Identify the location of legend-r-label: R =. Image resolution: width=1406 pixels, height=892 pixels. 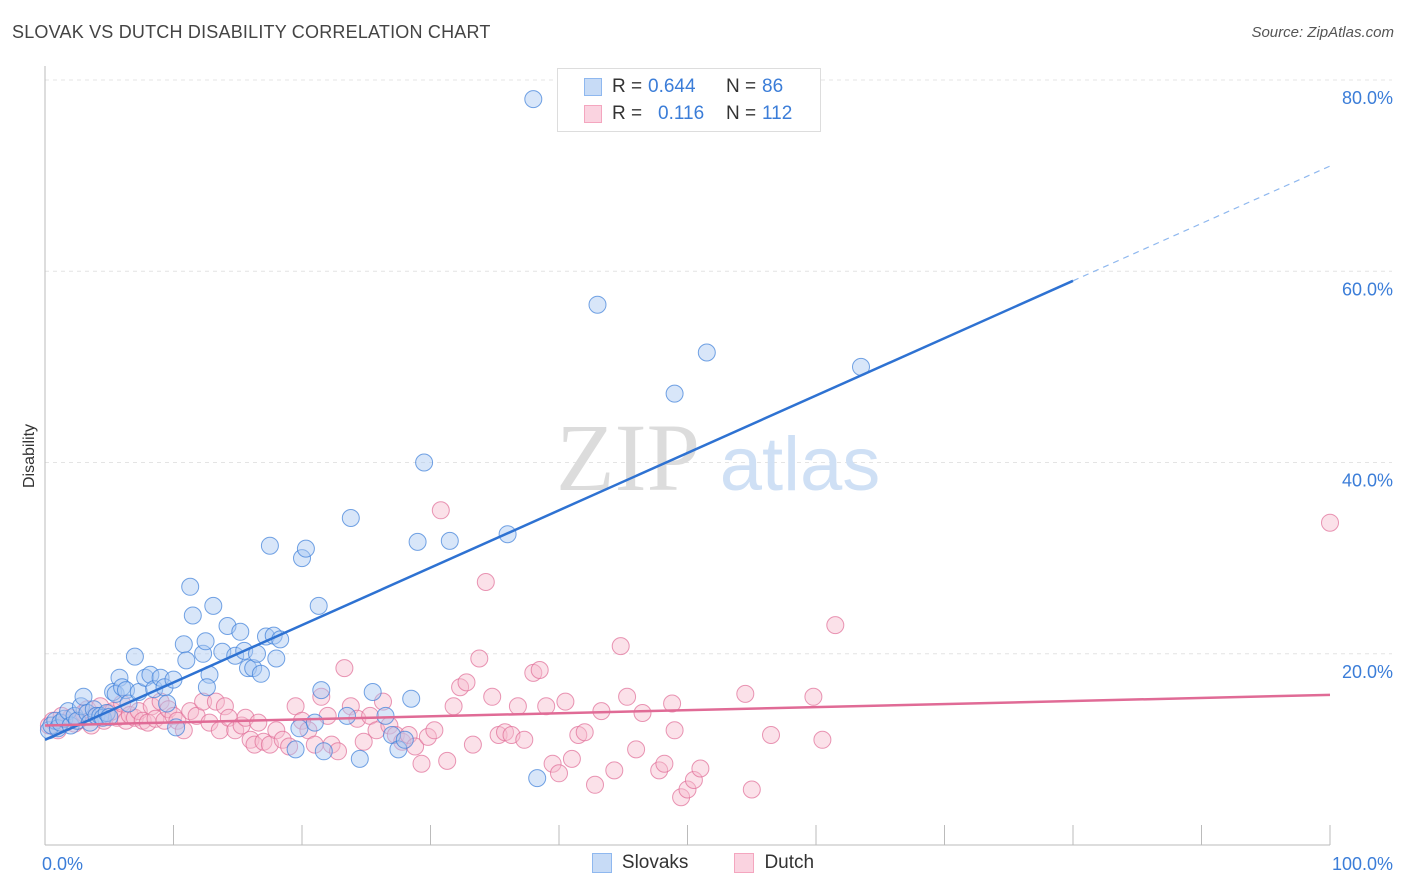
(627, 86).